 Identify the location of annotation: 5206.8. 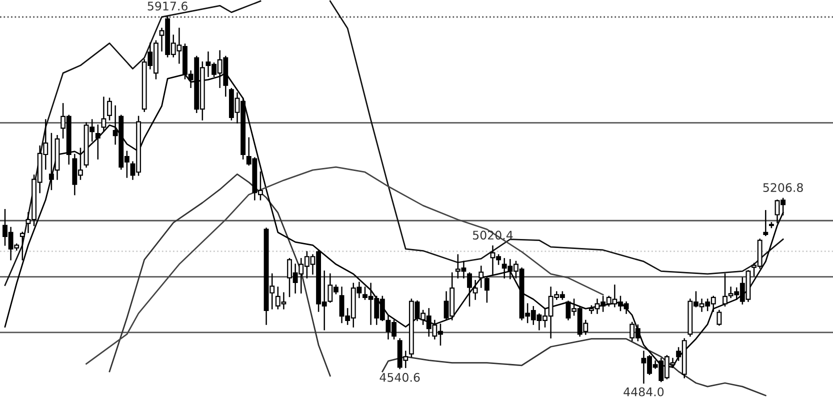
(783, 187).